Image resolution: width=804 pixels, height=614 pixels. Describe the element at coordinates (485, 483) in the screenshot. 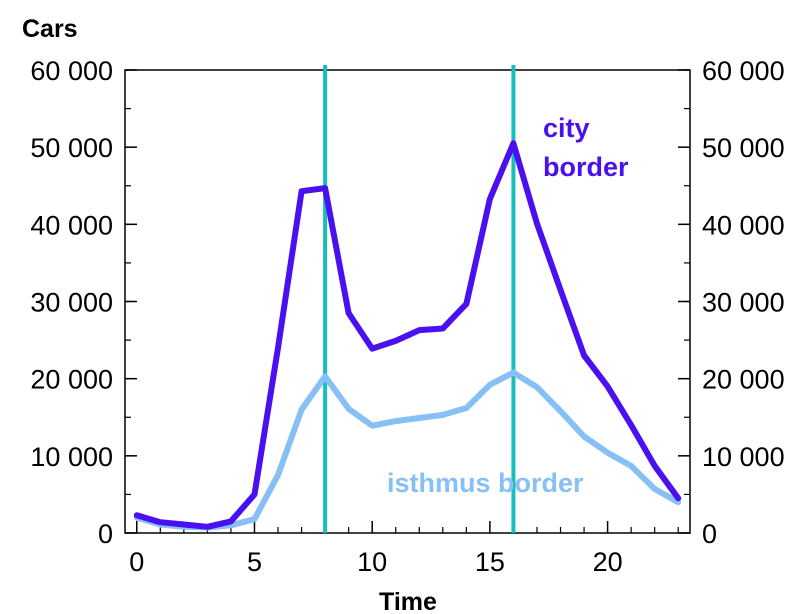

I see `series-label-isthmus: isthmus border` at that location.